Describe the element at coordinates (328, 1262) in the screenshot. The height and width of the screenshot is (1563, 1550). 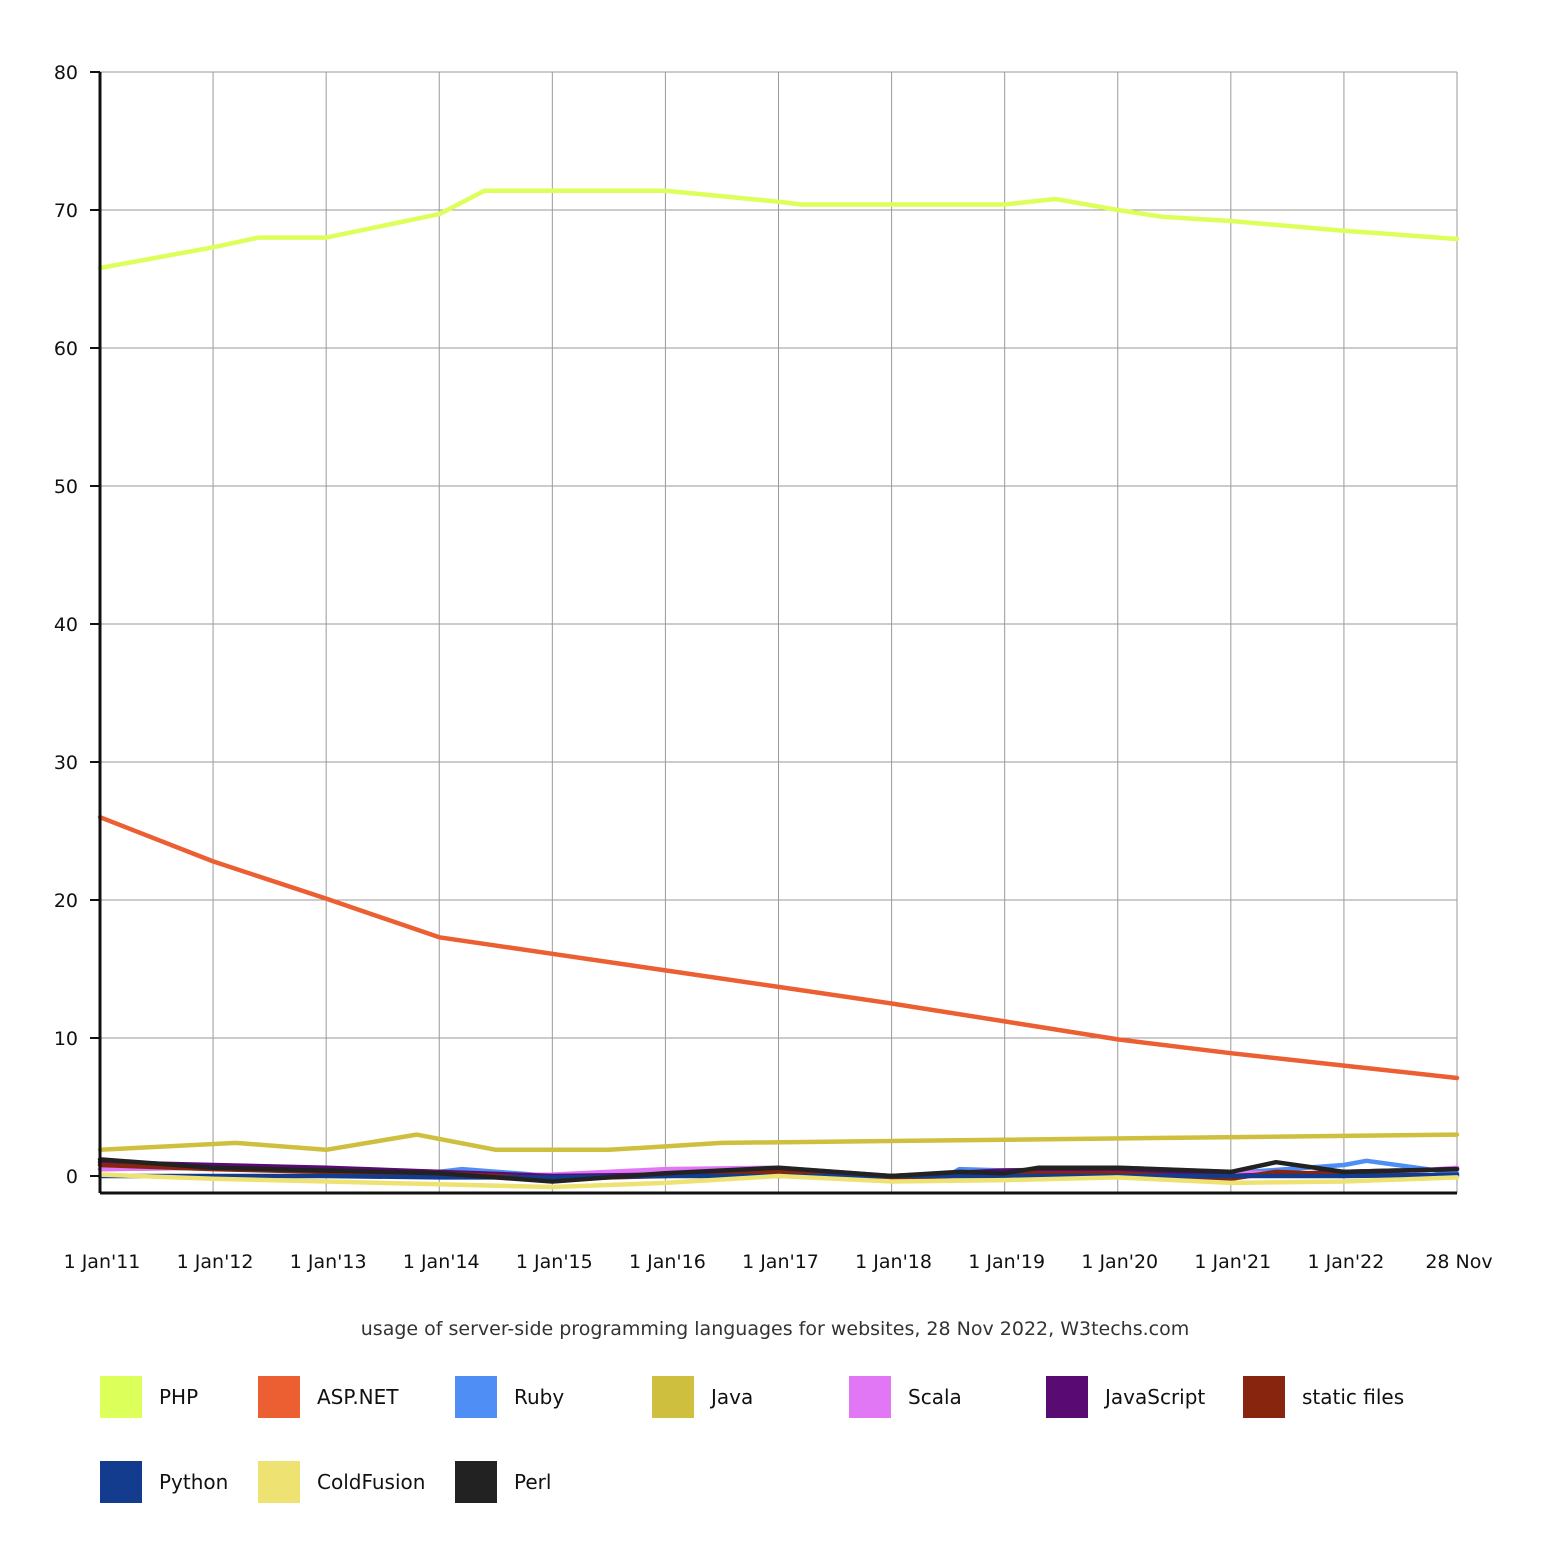
I see `x-tick-label: 1 Jan'13` at that location.